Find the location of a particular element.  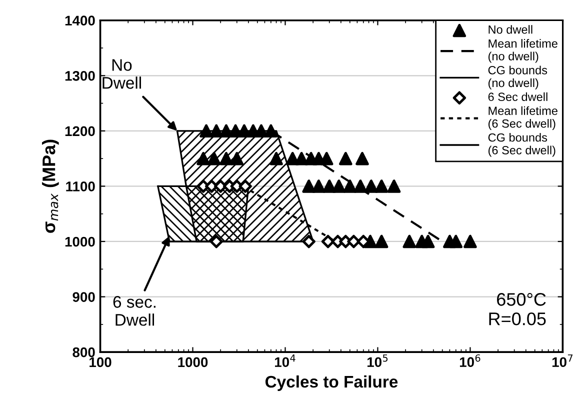

y-tick-label: 1200 is located at coordinates (80, 131).